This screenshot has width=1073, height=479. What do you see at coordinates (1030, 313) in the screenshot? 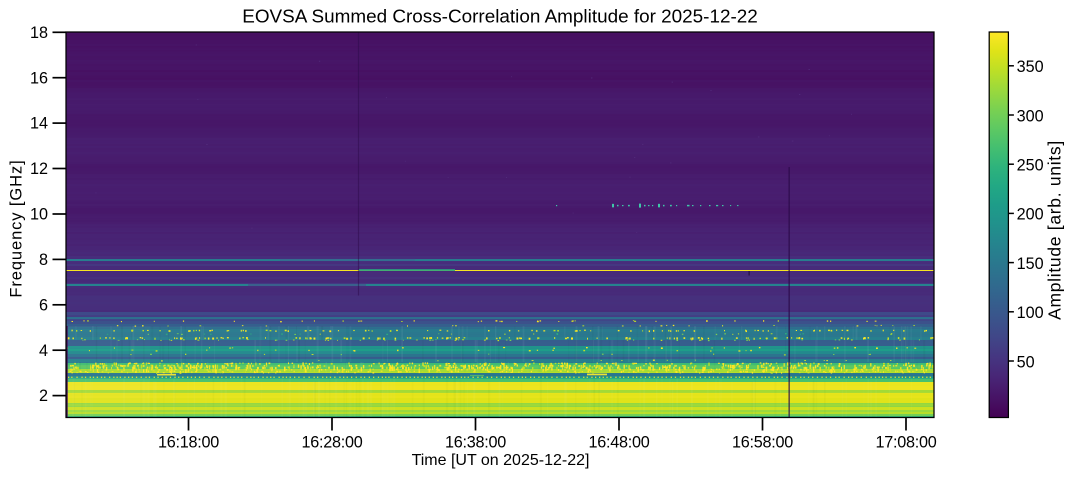
I see `svg-text: 100` at bounding box center [1030, 313].